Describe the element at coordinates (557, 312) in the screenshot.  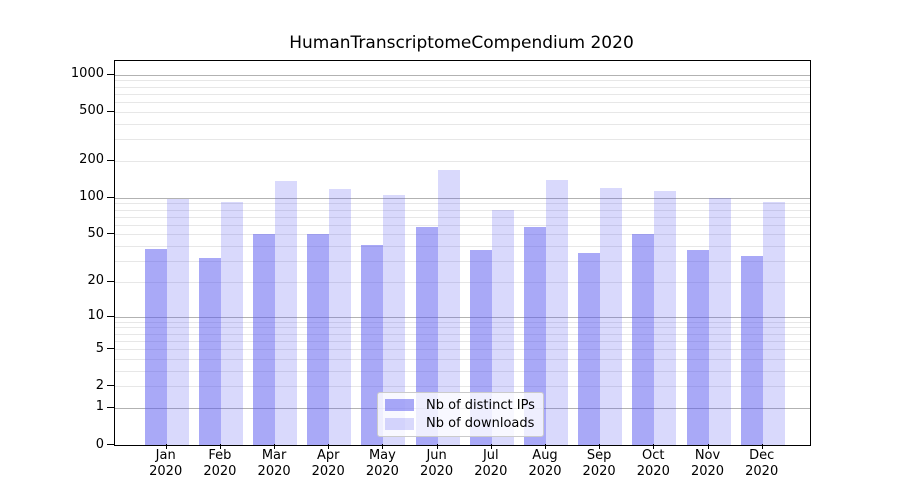
I see `bar-downloads-aug` at that location.